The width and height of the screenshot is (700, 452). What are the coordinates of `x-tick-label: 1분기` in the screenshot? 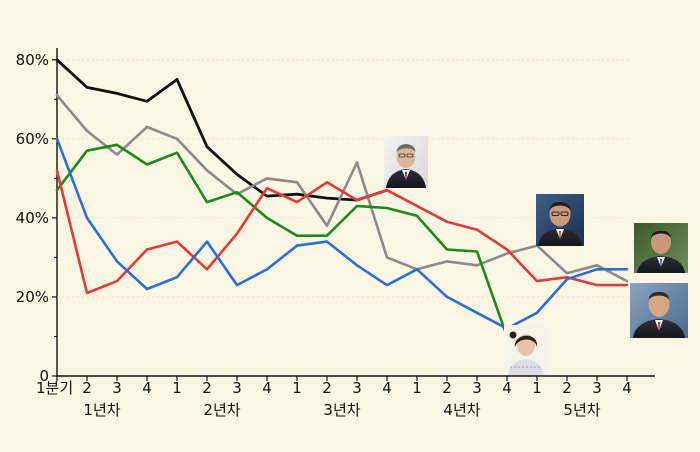 It's located at (54, 388).